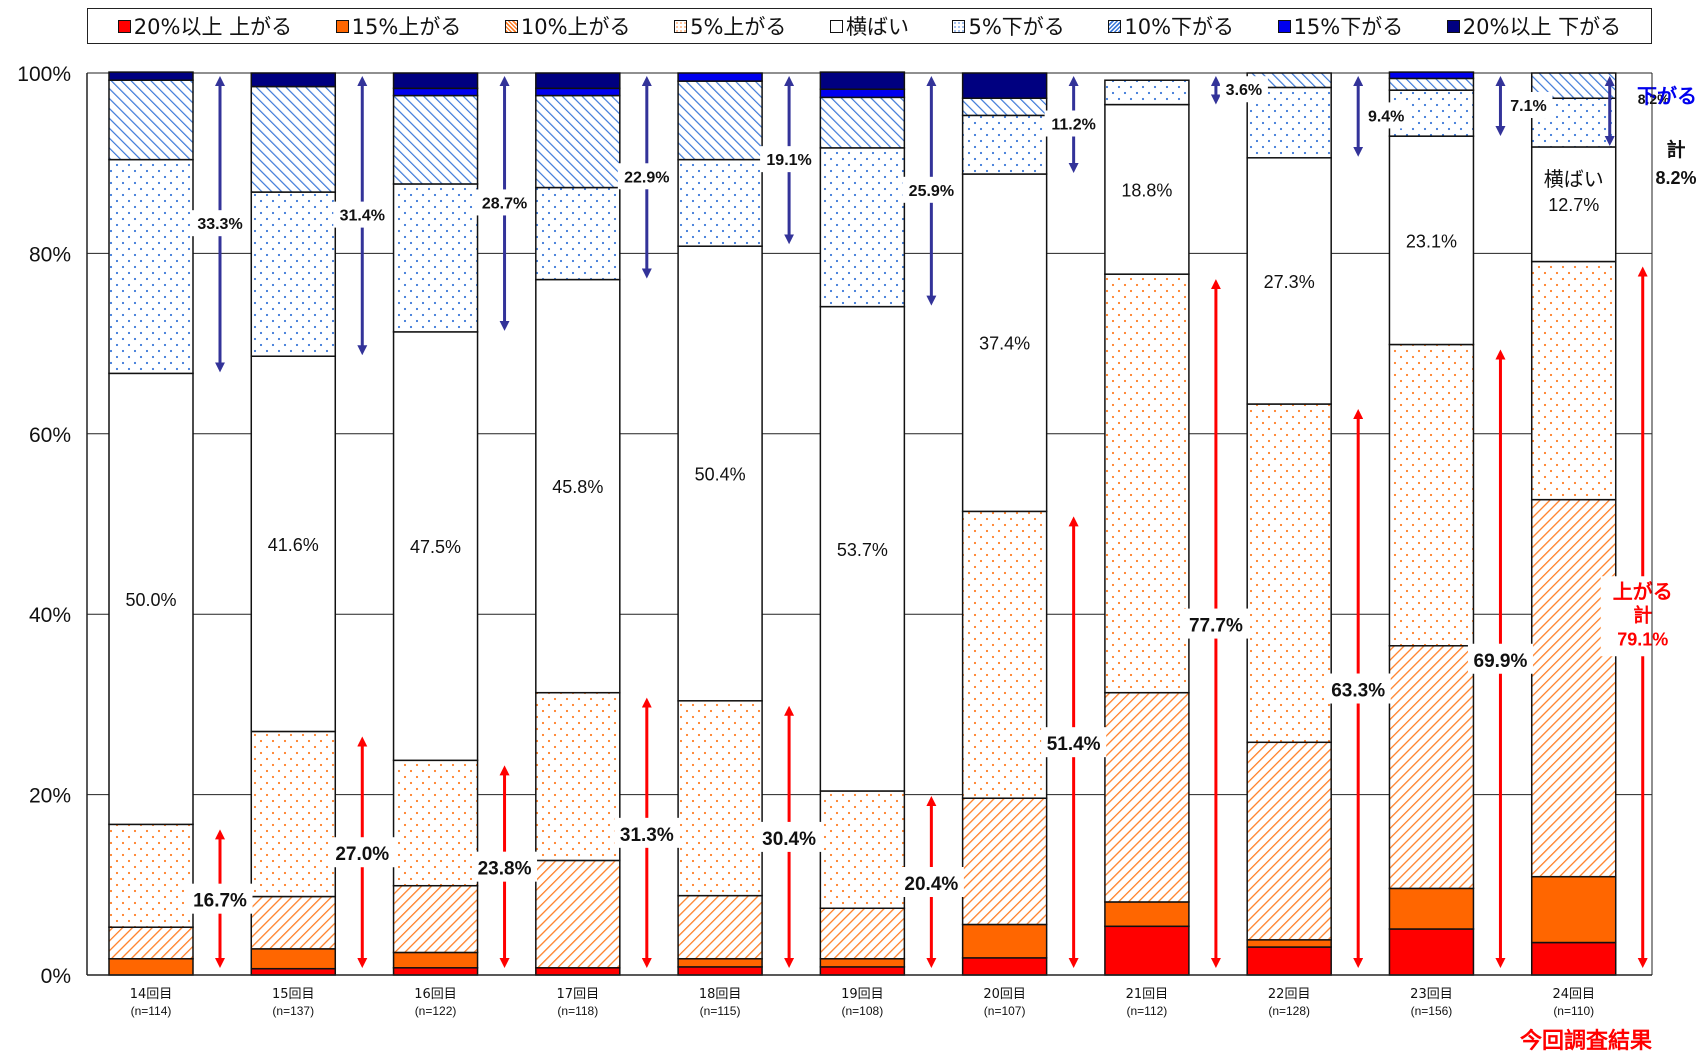 The image size is (1697, 1053). What do you see at coordinates (577, 1011) in the screenshot?
I see `x-sample-size-label: (n=118)` at bounding box center [577, 1011].